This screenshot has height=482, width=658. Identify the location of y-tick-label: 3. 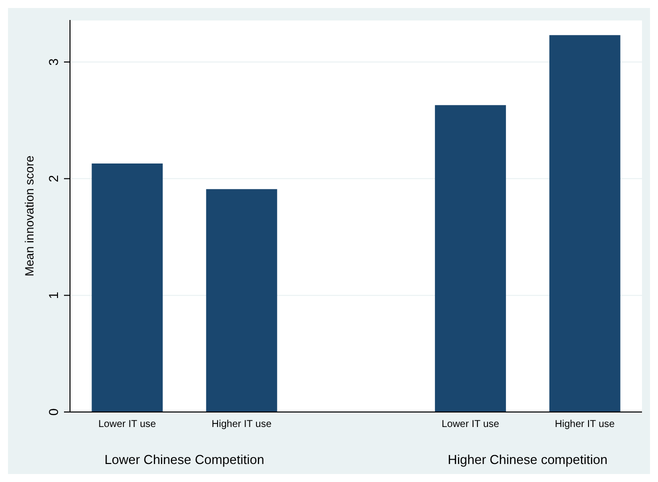
(53, 62).